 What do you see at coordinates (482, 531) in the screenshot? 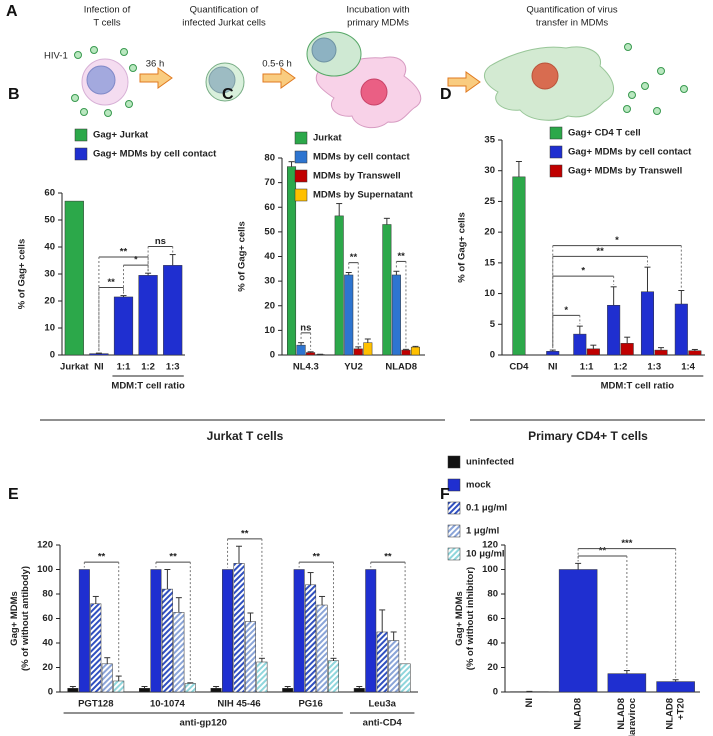
I see `legend-label: 1 μg/ml` at bounding box center [482, 531].